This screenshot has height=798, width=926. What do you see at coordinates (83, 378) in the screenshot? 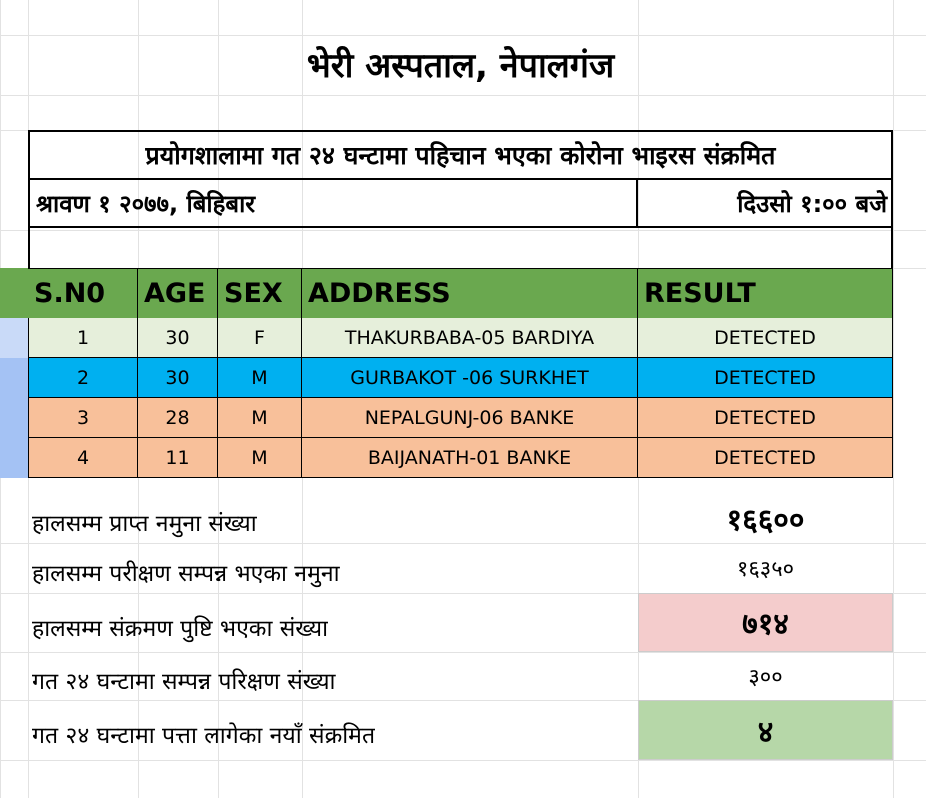
I see `table-cell-sn: 2` at bounding box center [83, 378].